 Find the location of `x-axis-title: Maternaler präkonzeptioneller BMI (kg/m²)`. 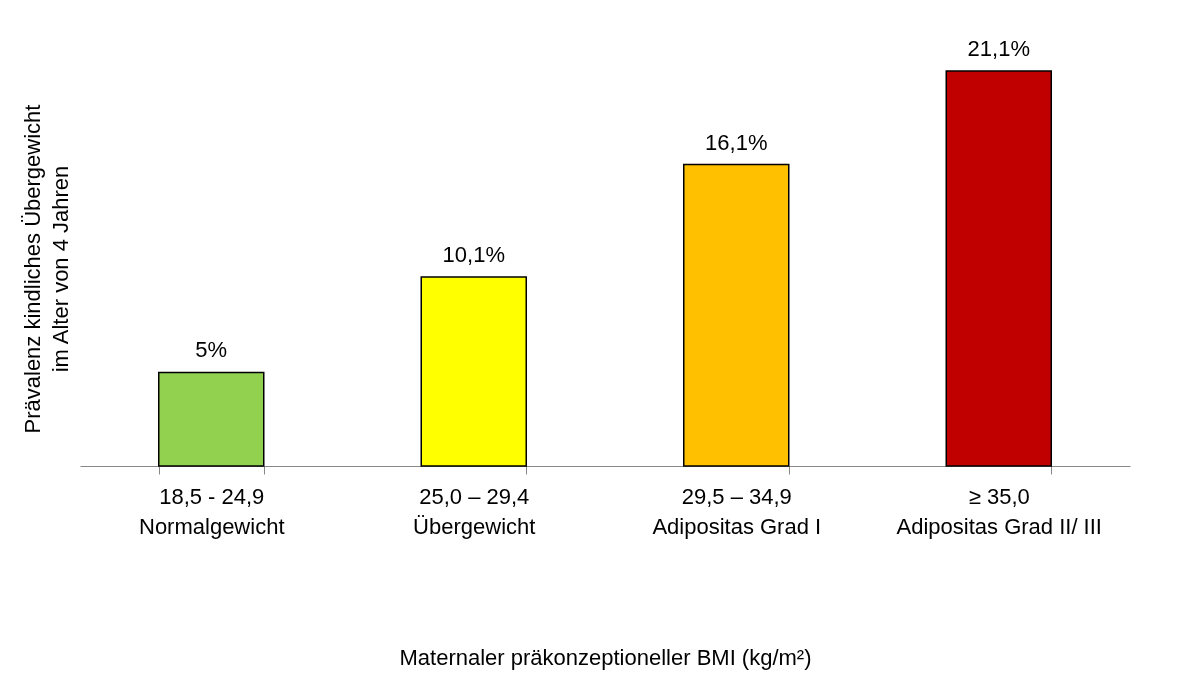

x-axis-title: Maternaler präkonzeptioneller BMI (kg/m²) is located at coordinates (605, 657).